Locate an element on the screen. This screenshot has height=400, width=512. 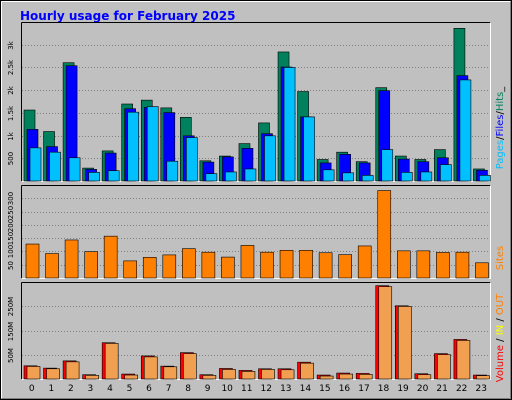
x-tick-label: 8 is located at coordinates (188, 389).